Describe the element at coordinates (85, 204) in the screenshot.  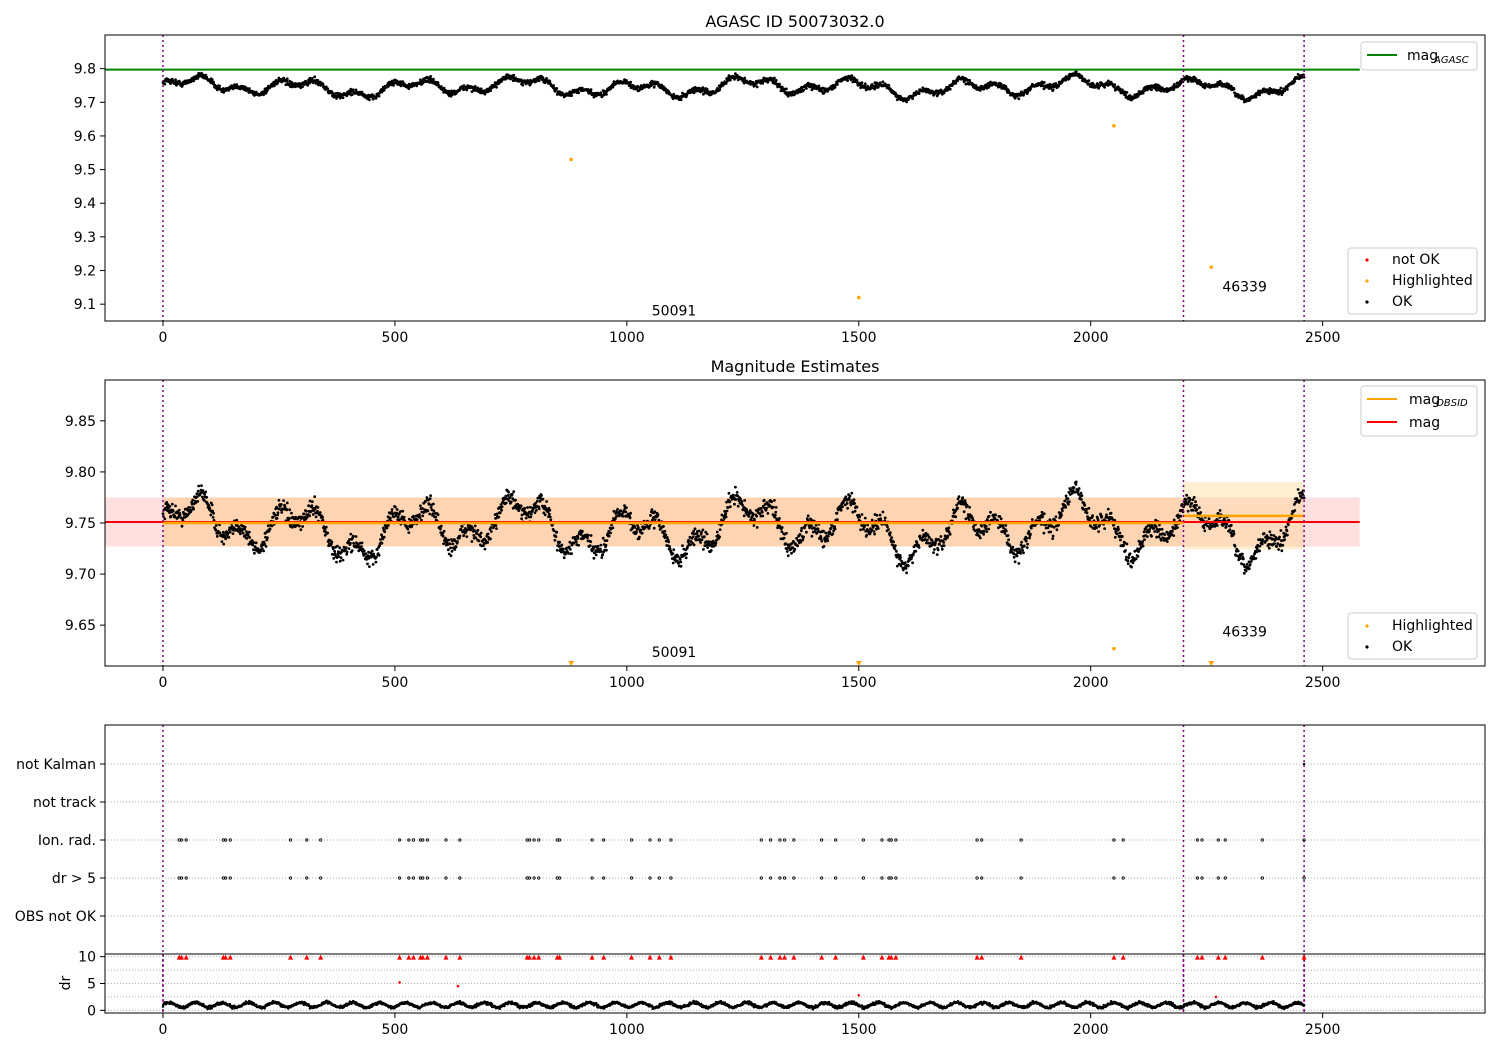
I see `p1-ytick-label: 9.4` at that location.